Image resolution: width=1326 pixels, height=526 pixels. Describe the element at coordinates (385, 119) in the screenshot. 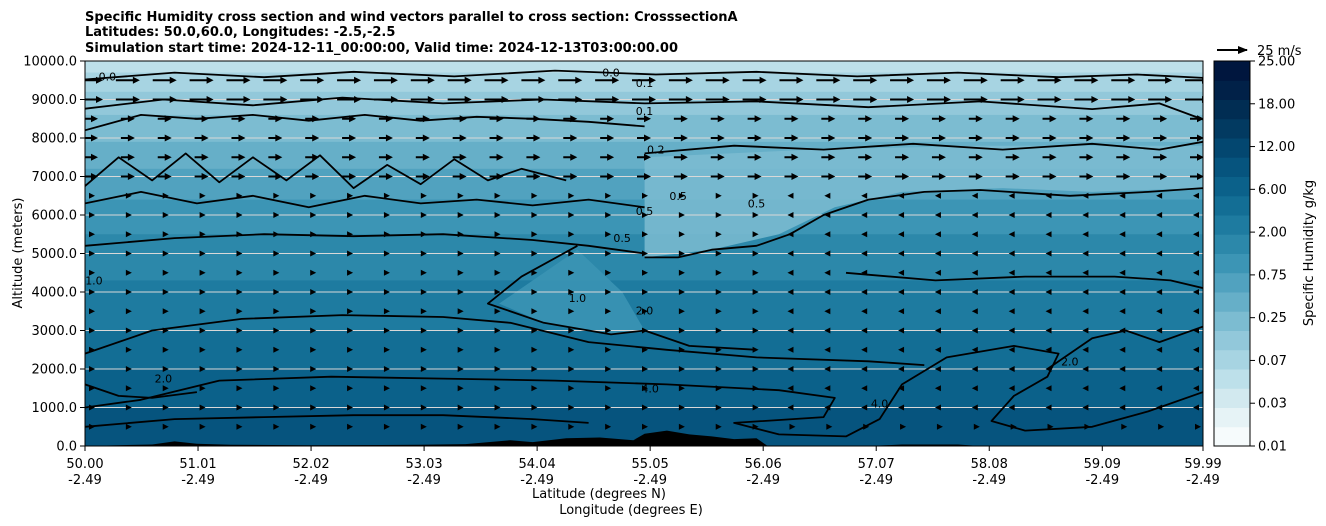

I see `wind-vector-r2-c8` at that location.